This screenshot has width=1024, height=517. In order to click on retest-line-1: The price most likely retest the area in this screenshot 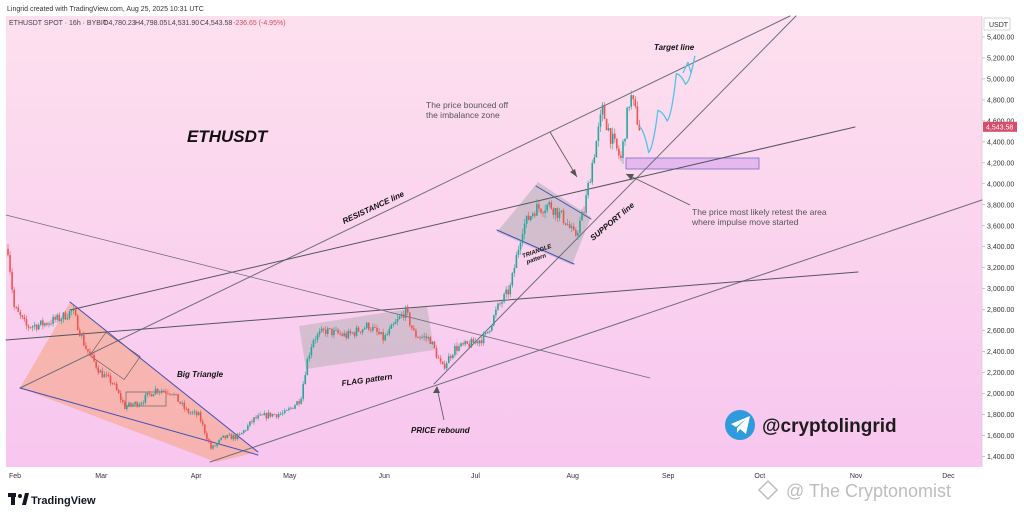, I will do `click(759, 212)`.